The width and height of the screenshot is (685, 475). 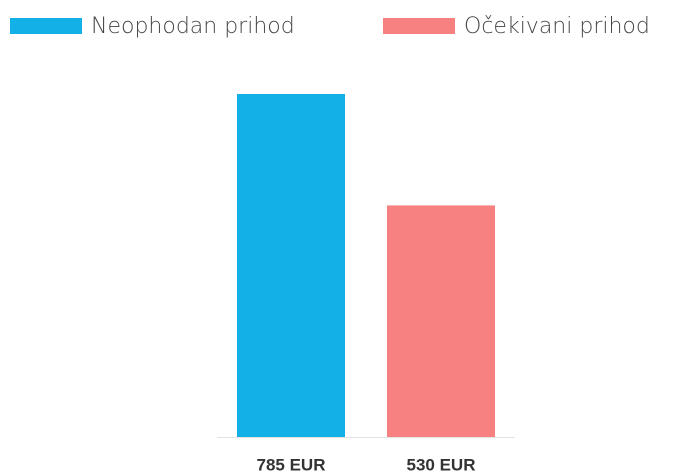 I want to click on value-label: 530 EUR, so click(x=441, y=464).